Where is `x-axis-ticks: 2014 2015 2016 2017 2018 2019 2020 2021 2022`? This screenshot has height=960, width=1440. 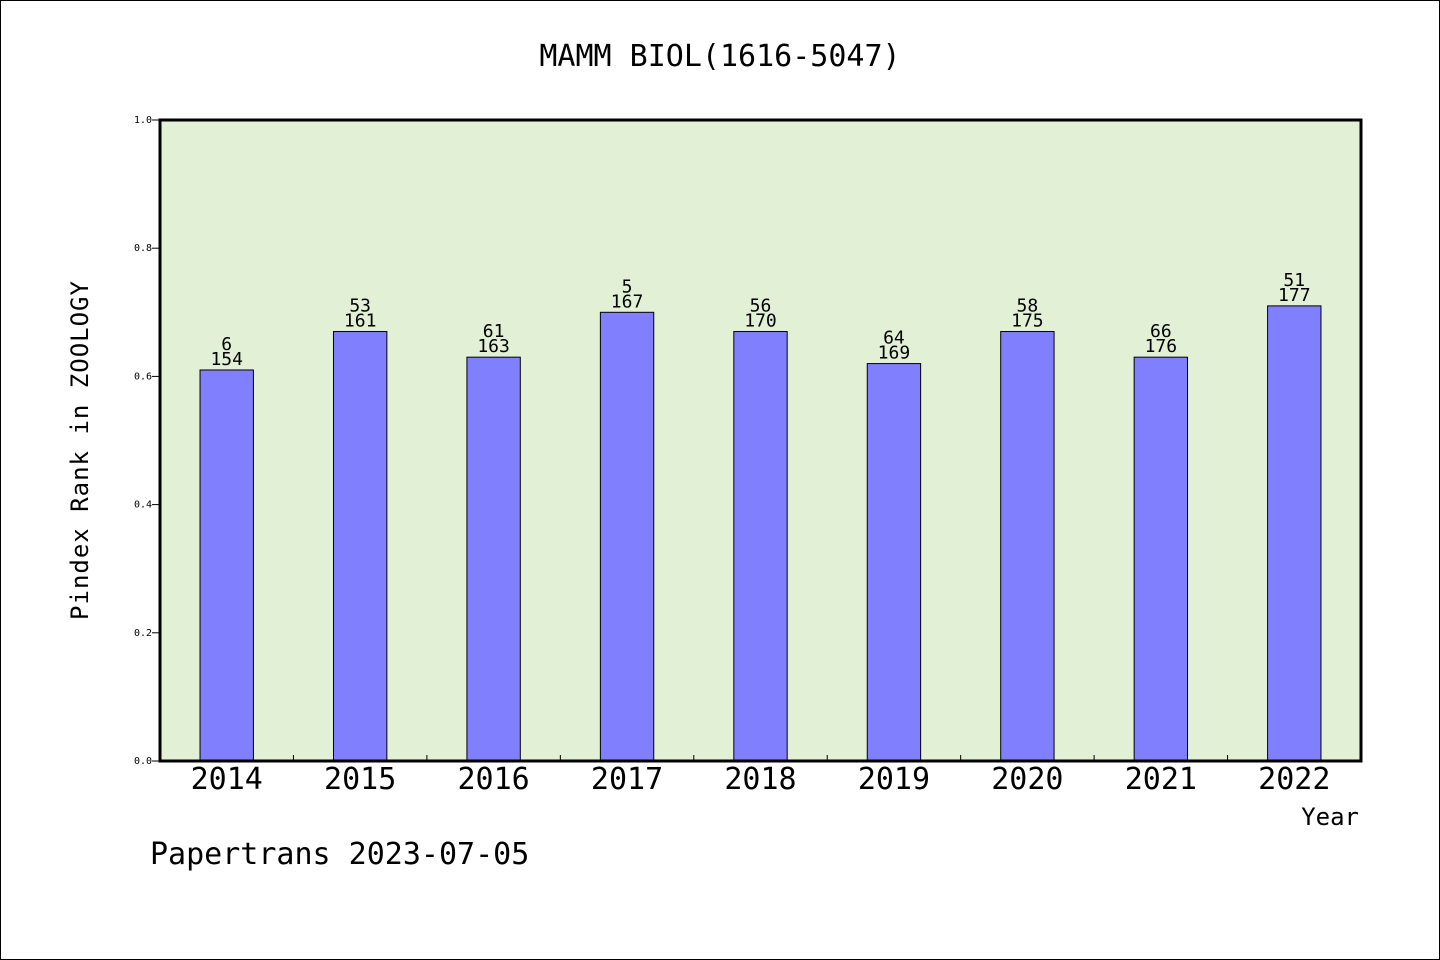
x-axis-ticks: 2014 2015 2016 2017 2018 2019 2020 2021 2022 is located at coordinates (760, 776).